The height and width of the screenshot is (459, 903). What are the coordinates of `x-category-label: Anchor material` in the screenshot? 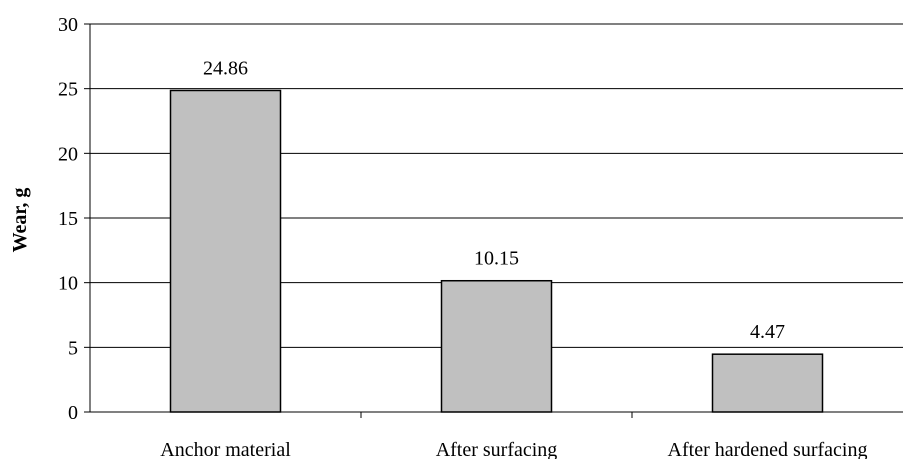 It's located at (225, 449).